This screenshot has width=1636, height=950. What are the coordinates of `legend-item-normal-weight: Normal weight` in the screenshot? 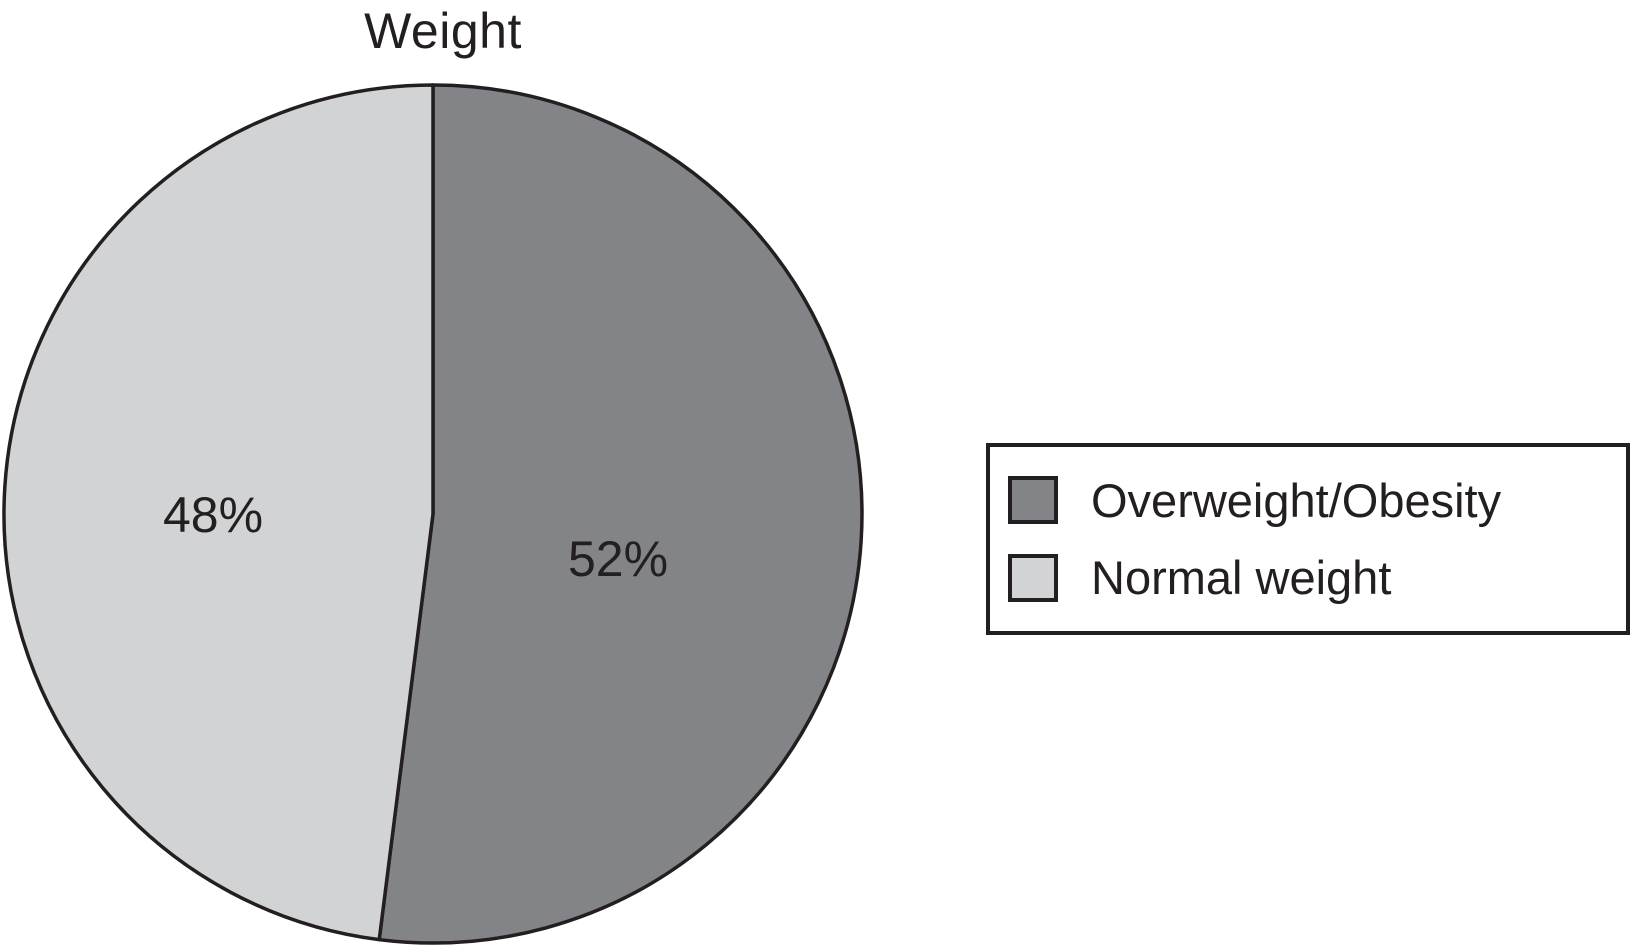 It's located at (1317, 578).